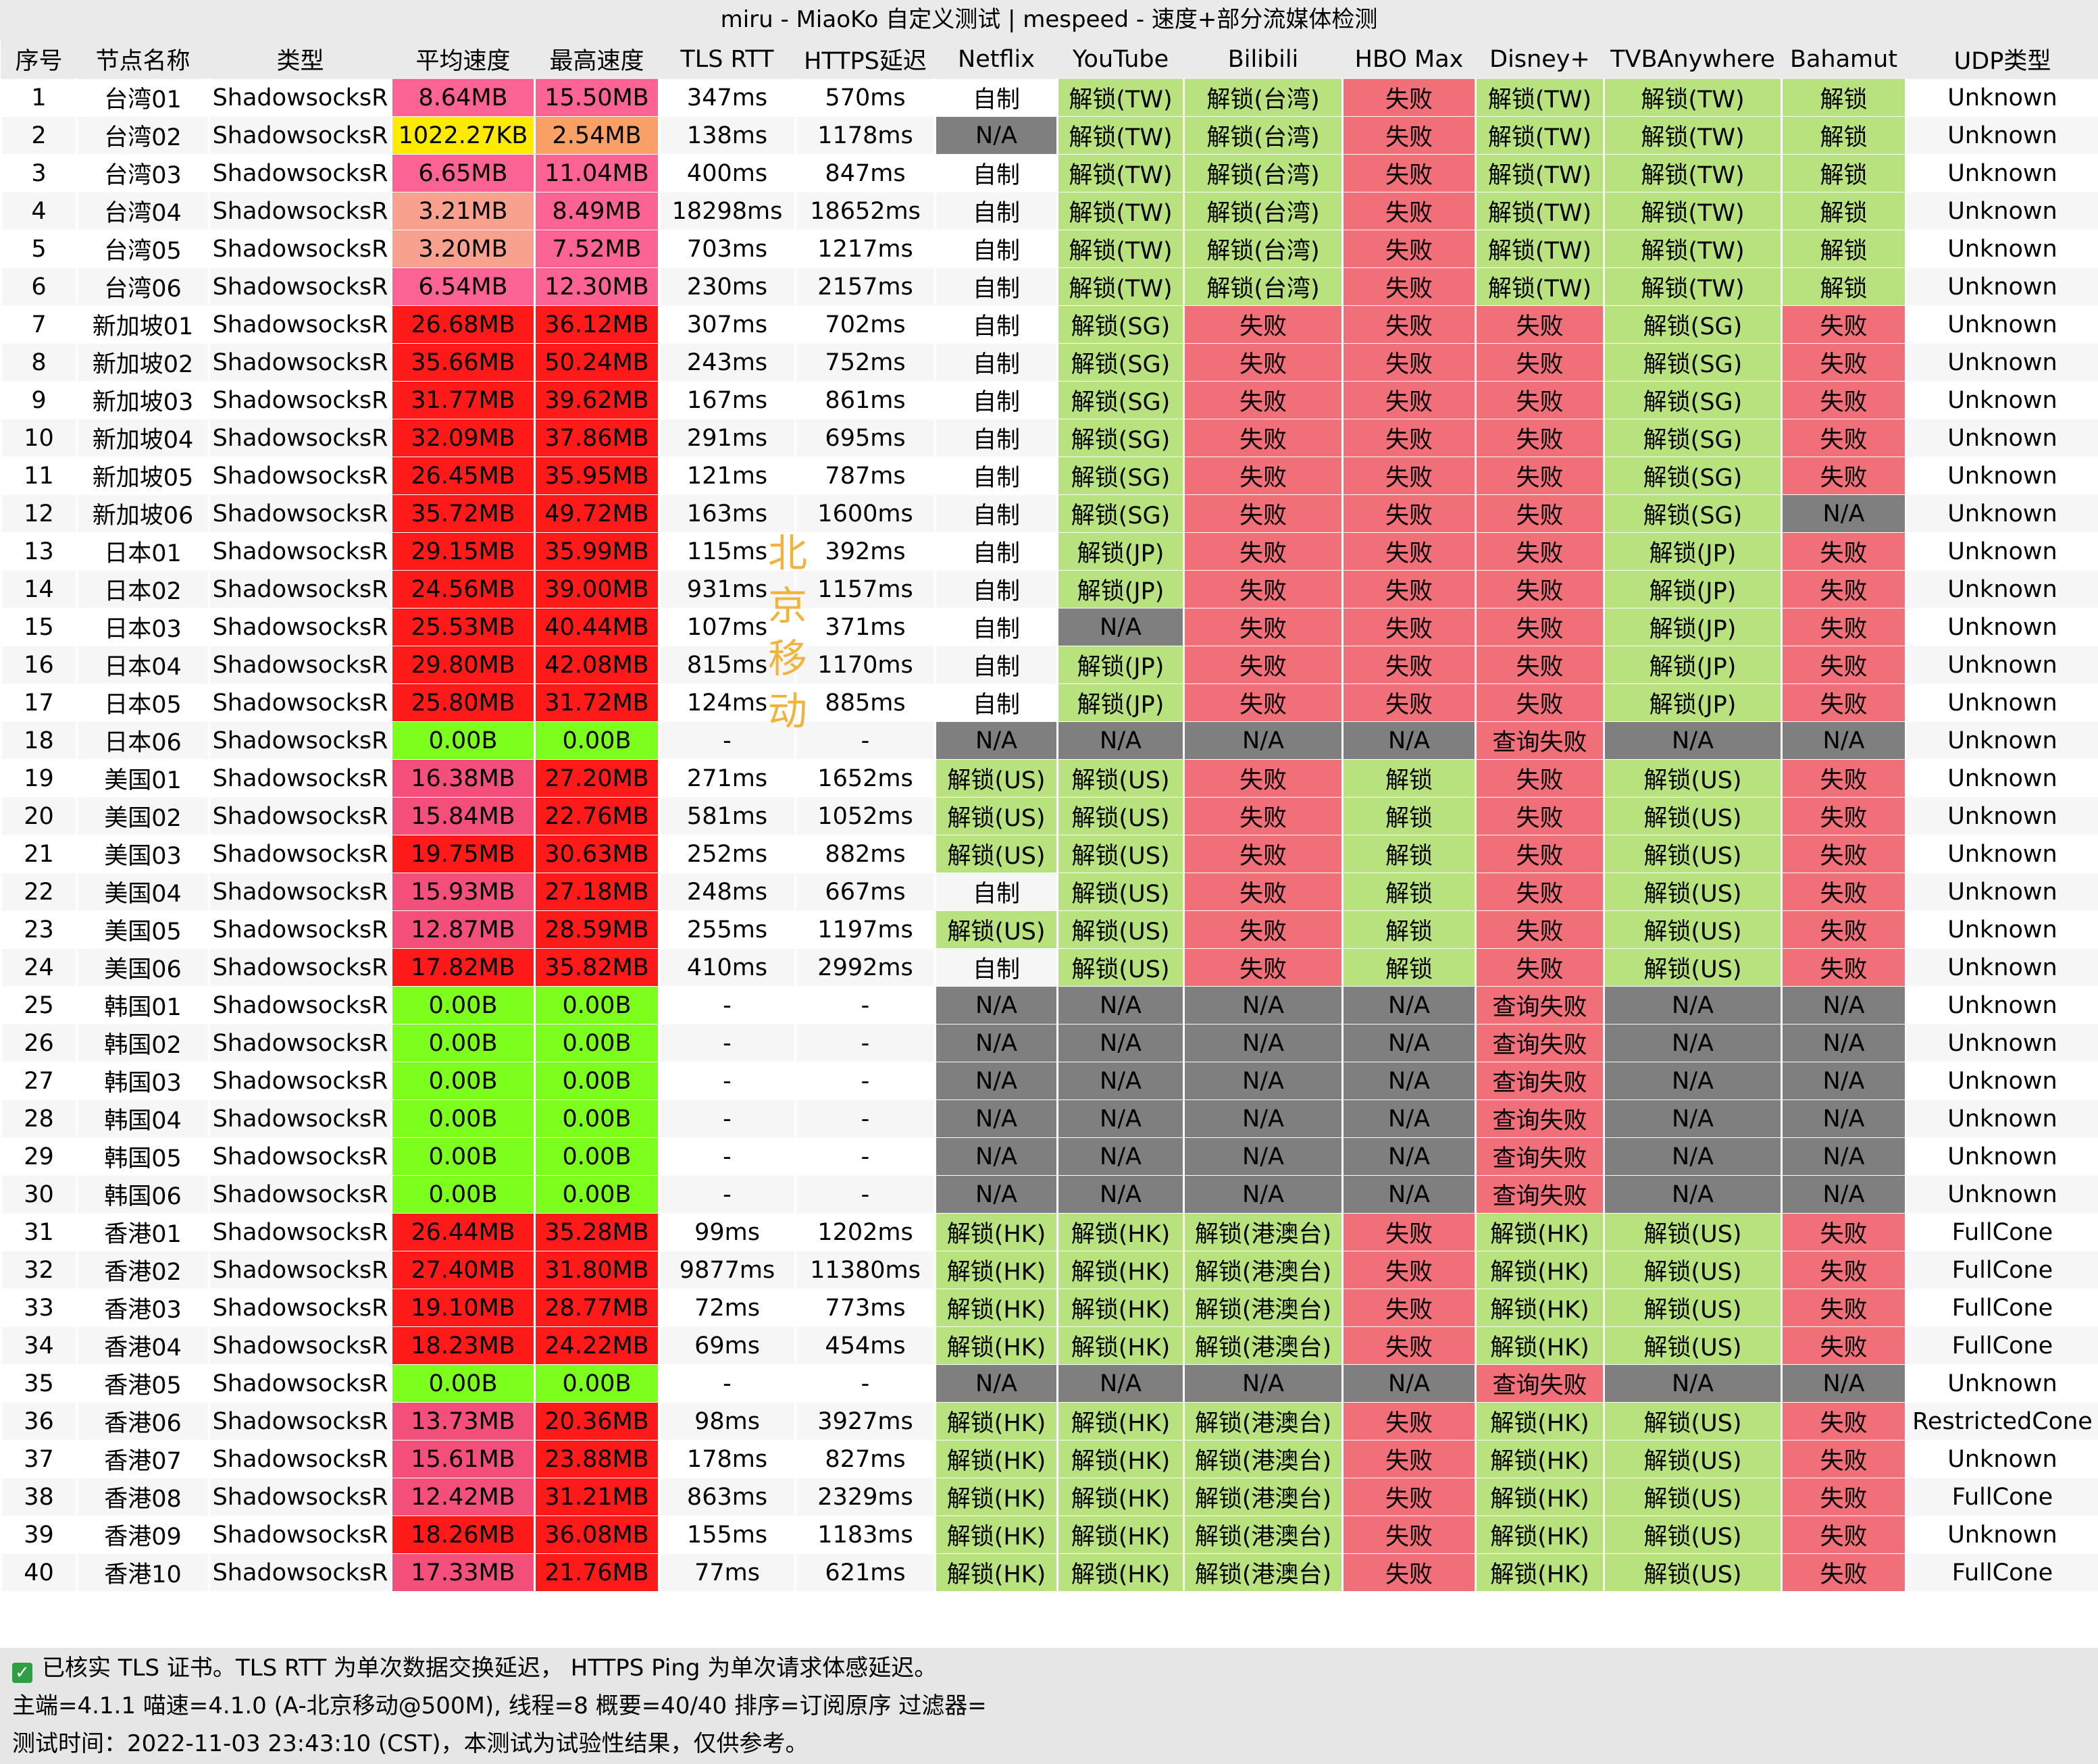 The image size is (2098, 1764). I want to click on table-cell: 271ms, so click(727, 778).